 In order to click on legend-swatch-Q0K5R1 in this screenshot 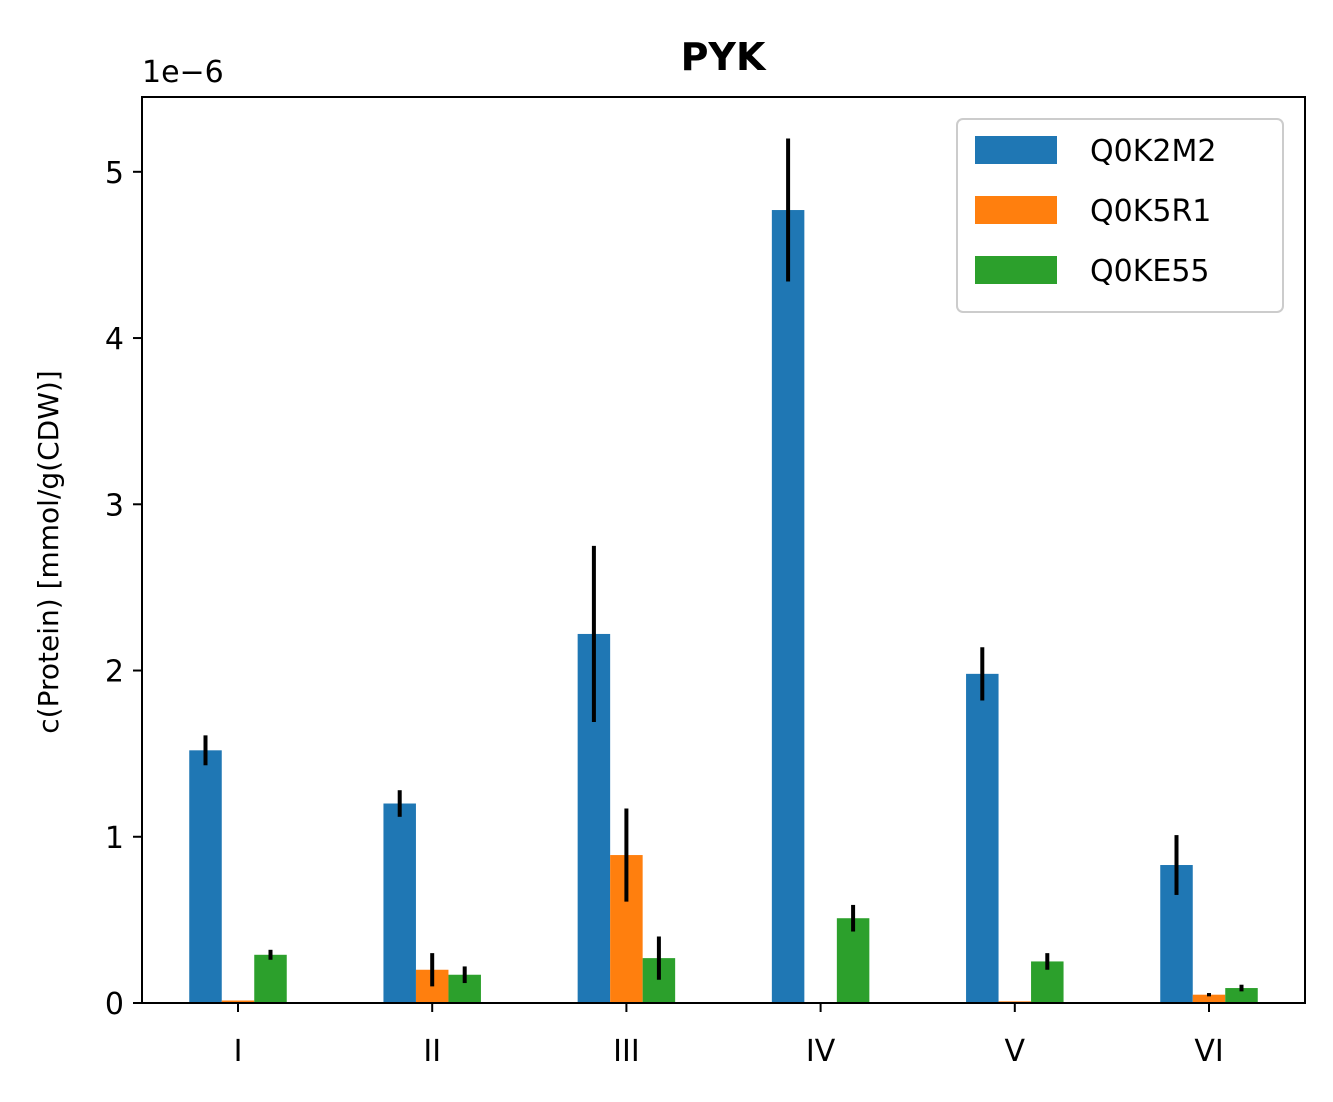, I will do `click(1016, 210)`.